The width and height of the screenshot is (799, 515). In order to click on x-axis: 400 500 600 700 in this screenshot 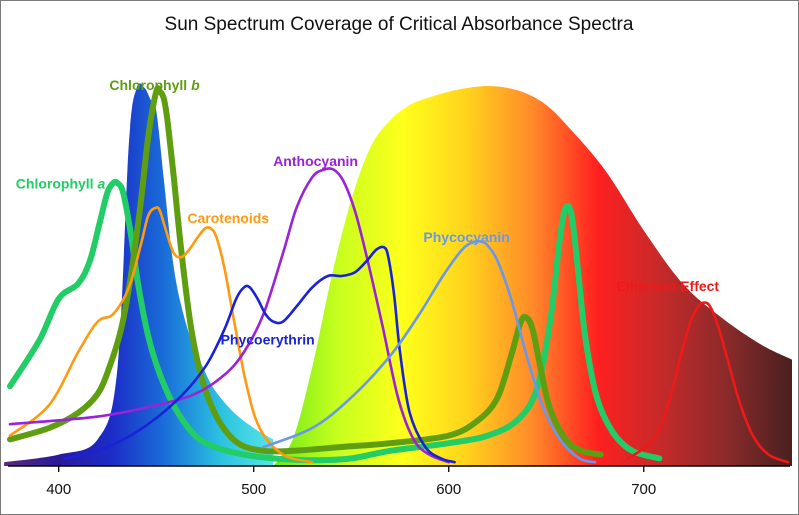, I will do `click(399, 481)`.